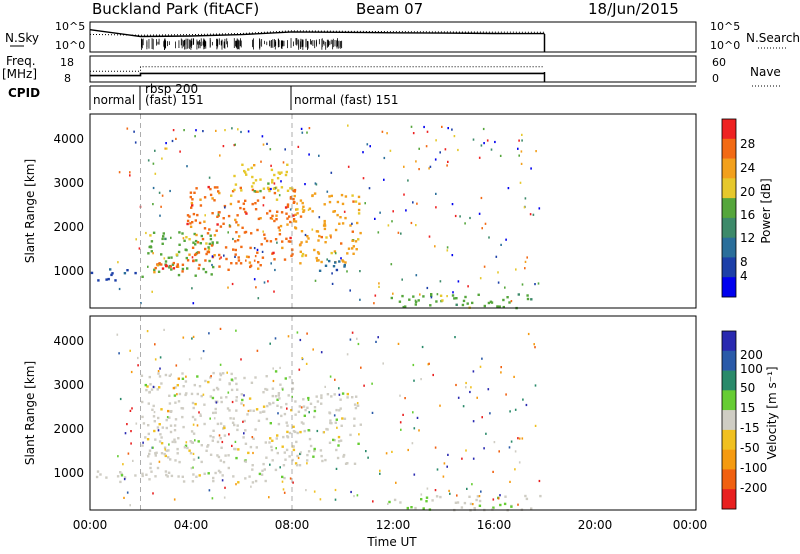 The height and width of the screenshot is (554, 800). What do you see at coordinates (393, 37) in the screenshot?
I see `noise-panel-frame` at bounding box center [393, 37].